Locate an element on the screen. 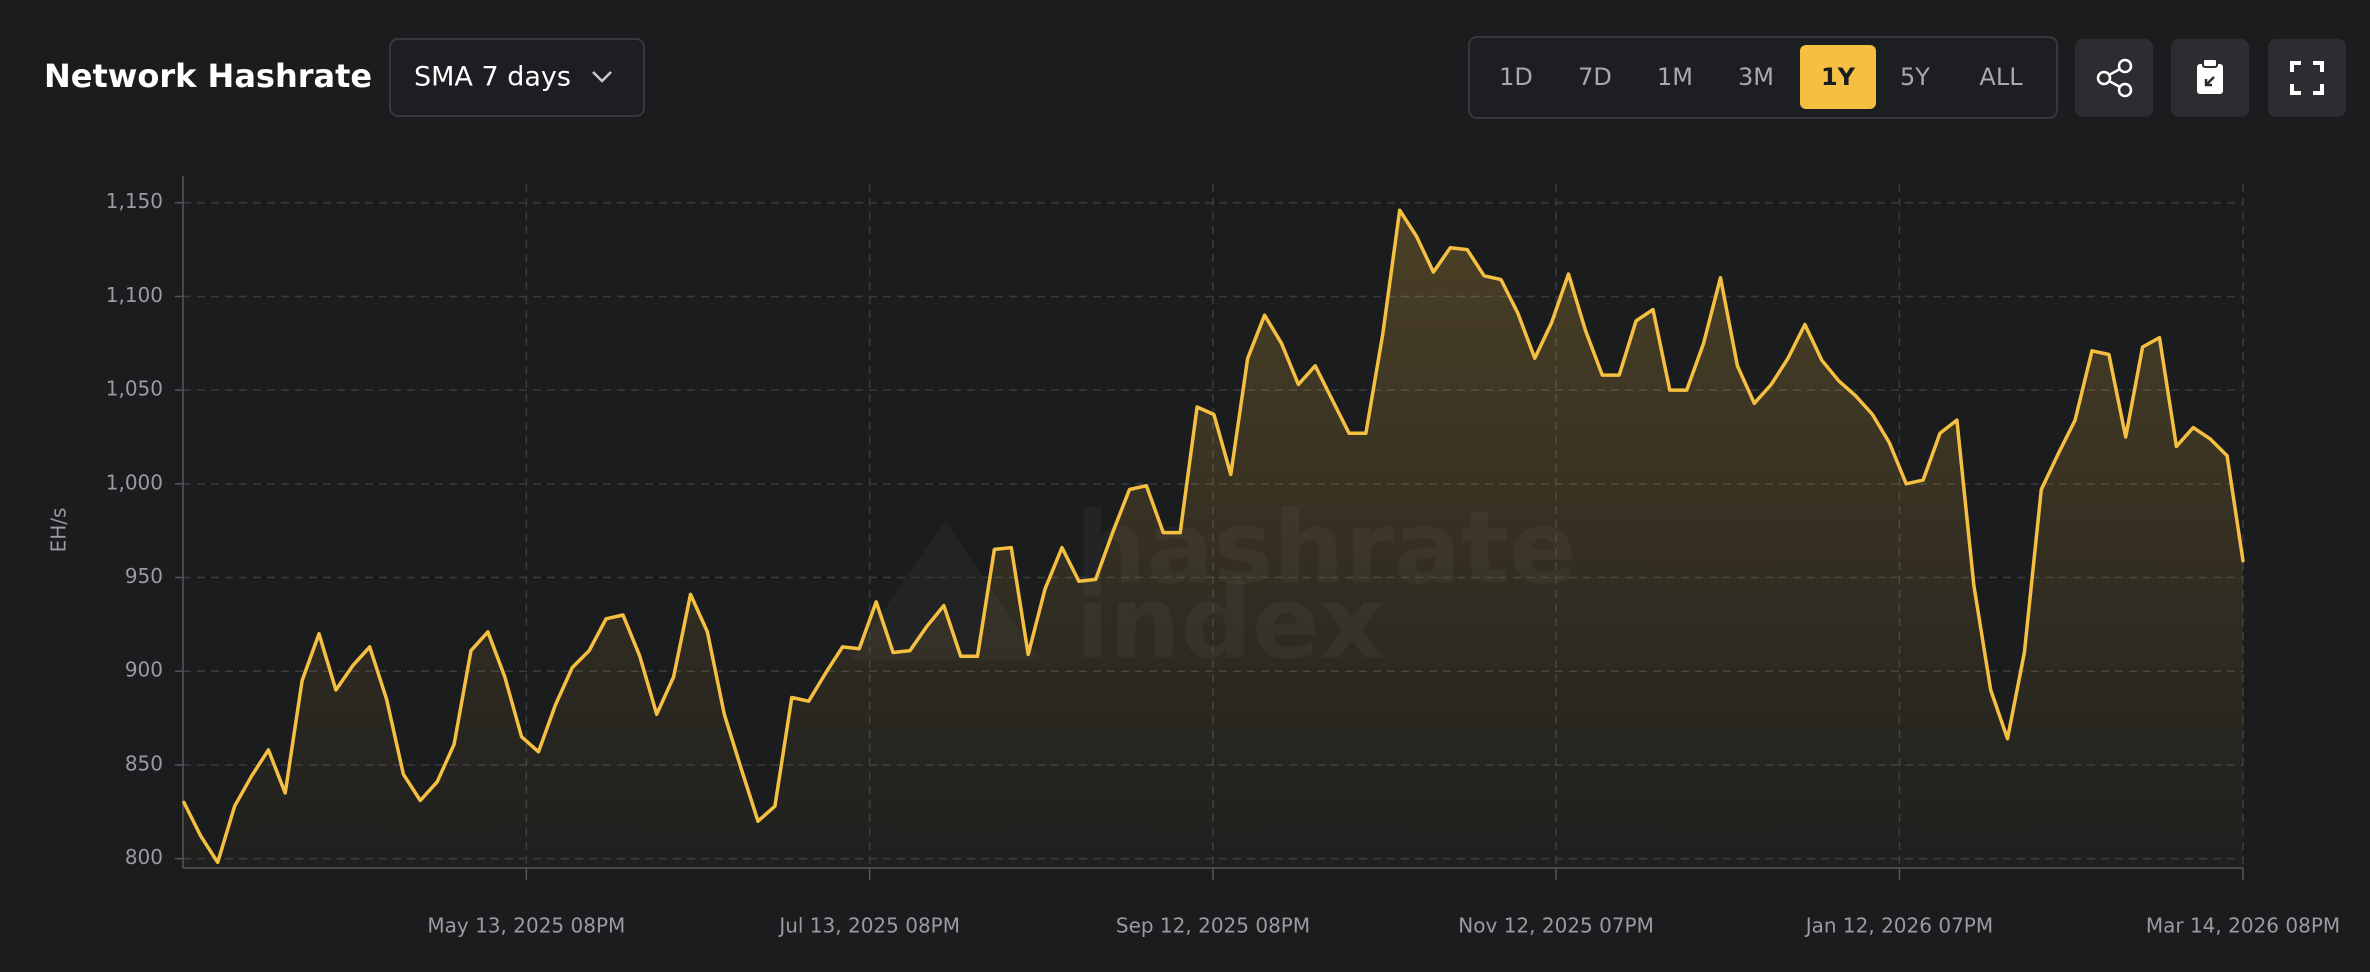 The height and width of the screenshot is (972, 2370). y-tick-label: 1,050 is located at coordinates (134, 389).